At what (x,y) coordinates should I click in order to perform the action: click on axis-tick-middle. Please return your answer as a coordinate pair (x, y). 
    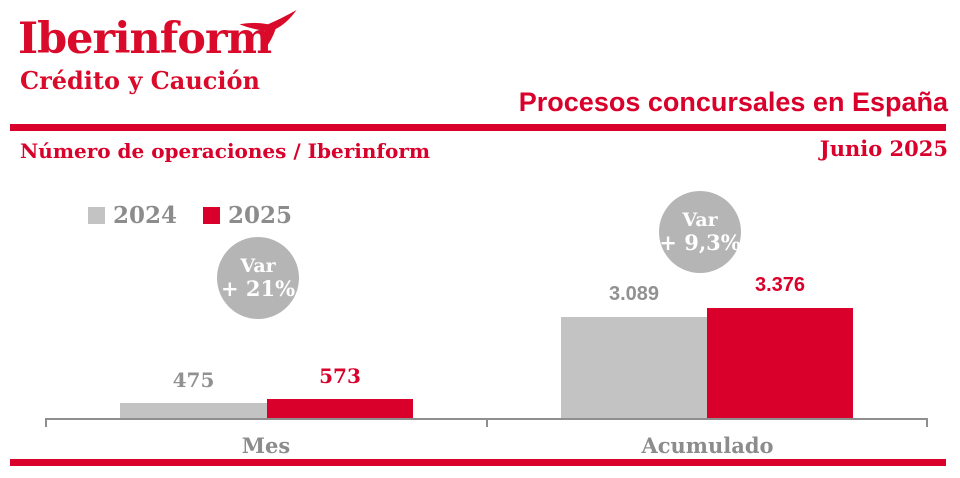
    Looking at the image, I should click on (487, 422).